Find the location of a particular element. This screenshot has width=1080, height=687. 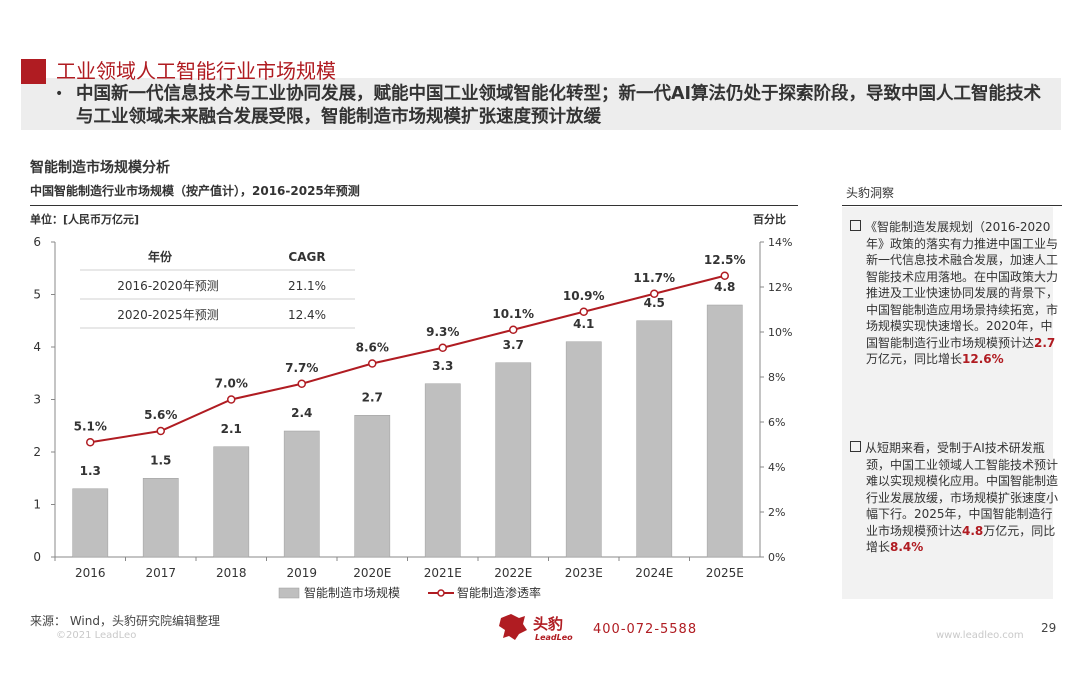

summary-box is located at coordinates (541, 104).